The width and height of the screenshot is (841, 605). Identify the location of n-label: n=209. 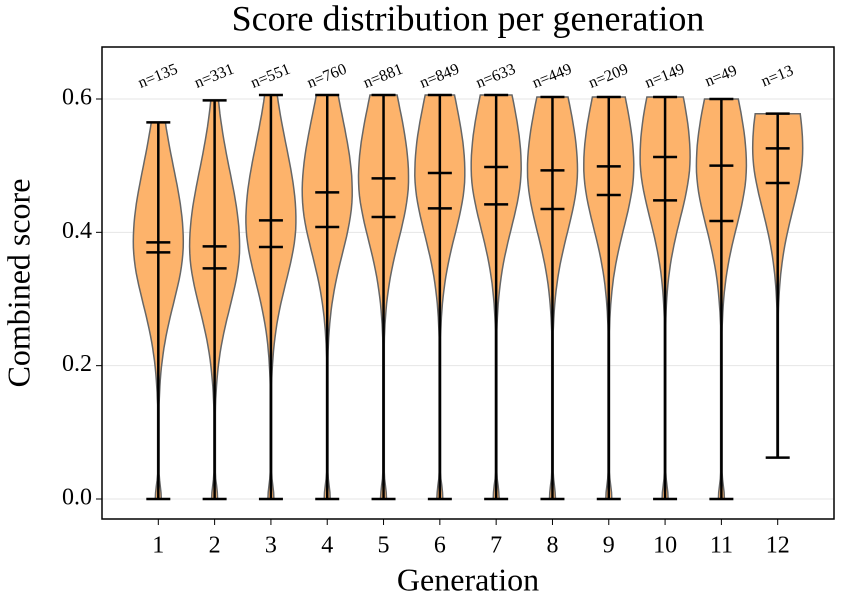
(608, 76).